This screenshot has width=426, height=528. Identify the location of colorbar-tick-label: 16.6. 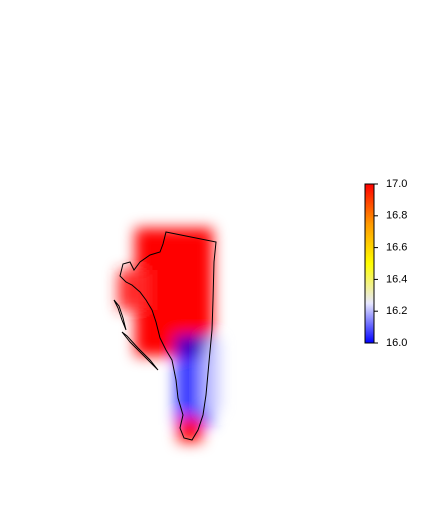
(396, 248).